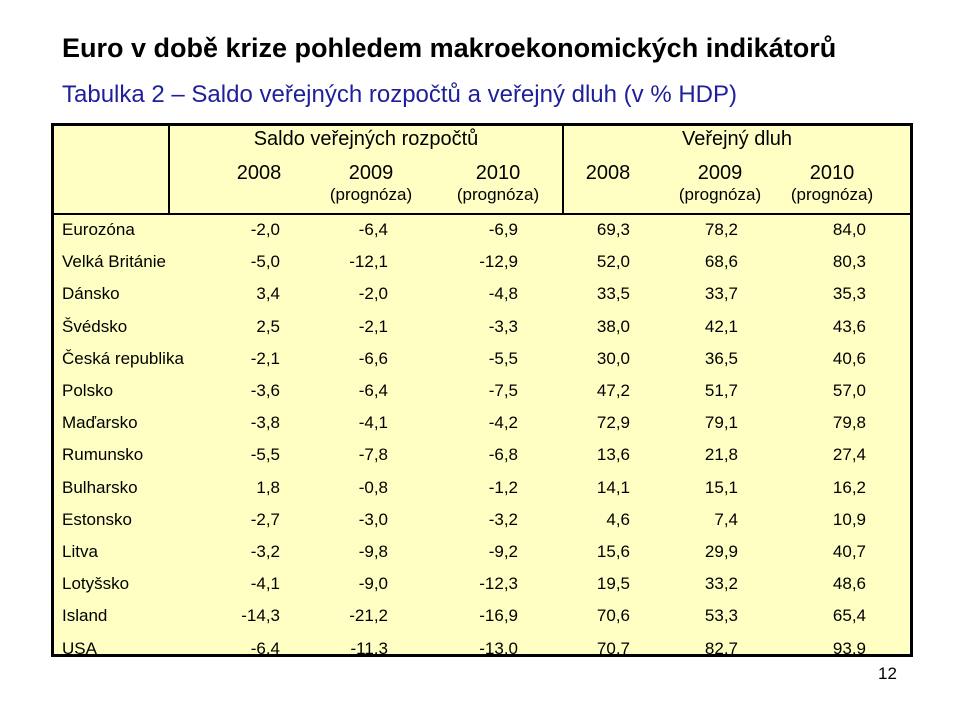 The image size is (959, 720). I want to click on table-cell: 13,6, so click(613, 455).